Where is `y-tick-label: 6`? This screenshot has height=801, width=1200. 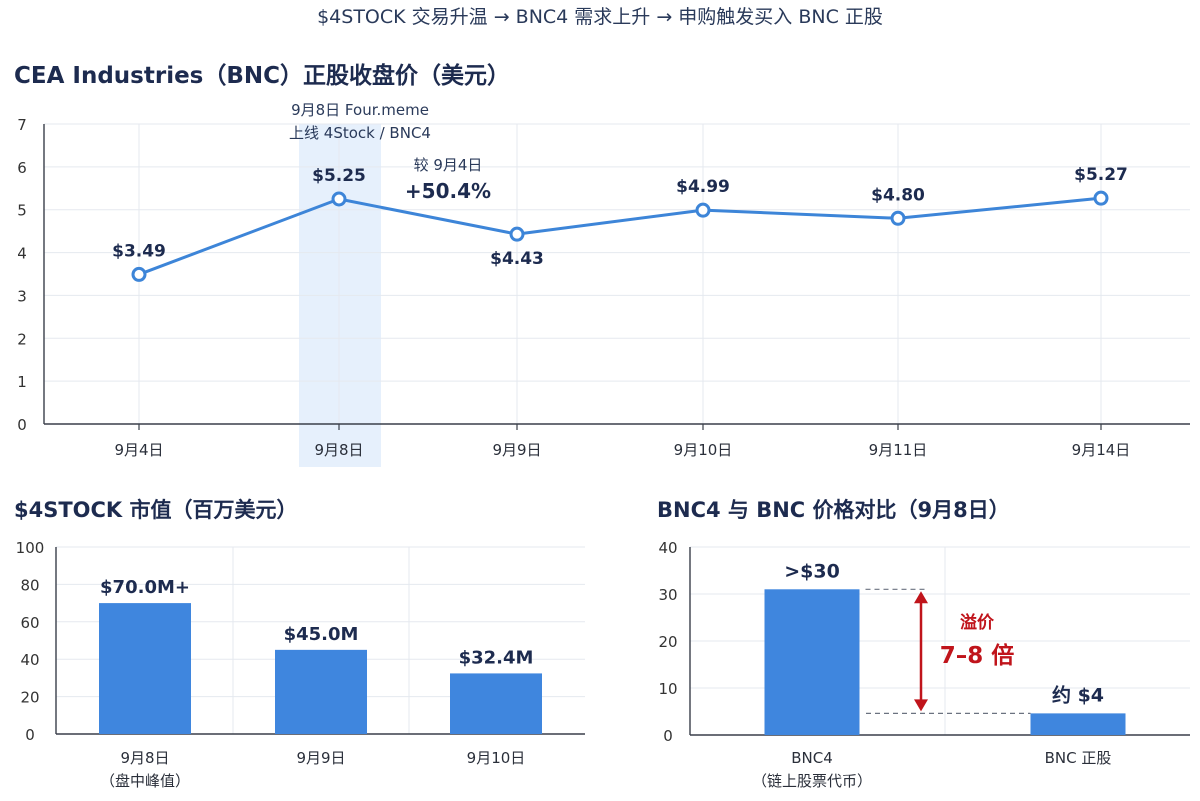 y-tick-label: 6 is located at coordinates (22, 168).